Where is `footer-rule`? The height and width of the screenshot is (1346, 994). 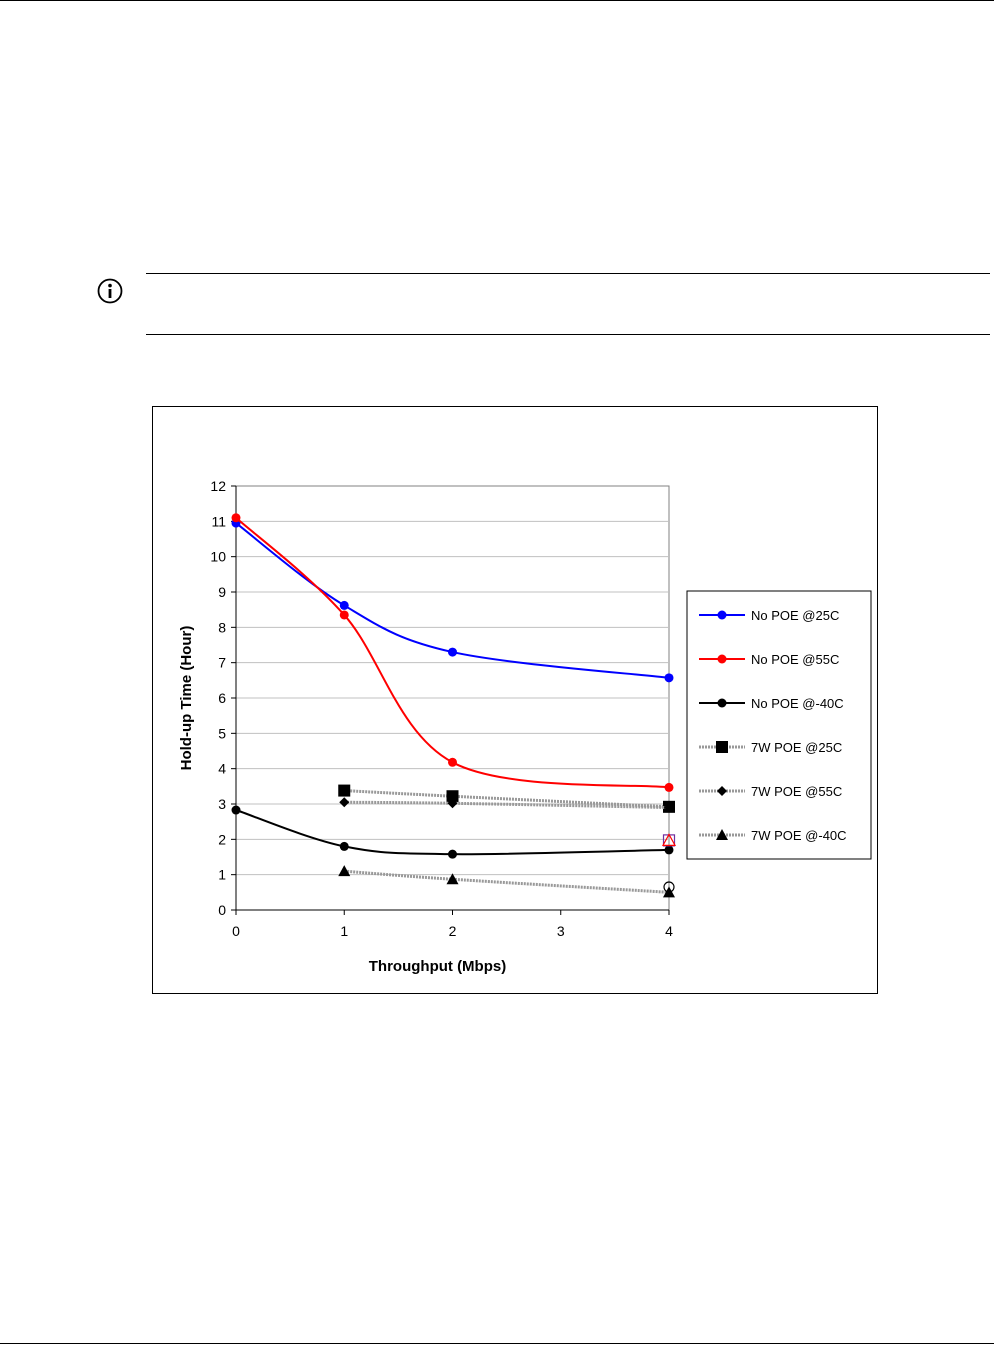
footer-rule is located at coordinates (497, 1343).